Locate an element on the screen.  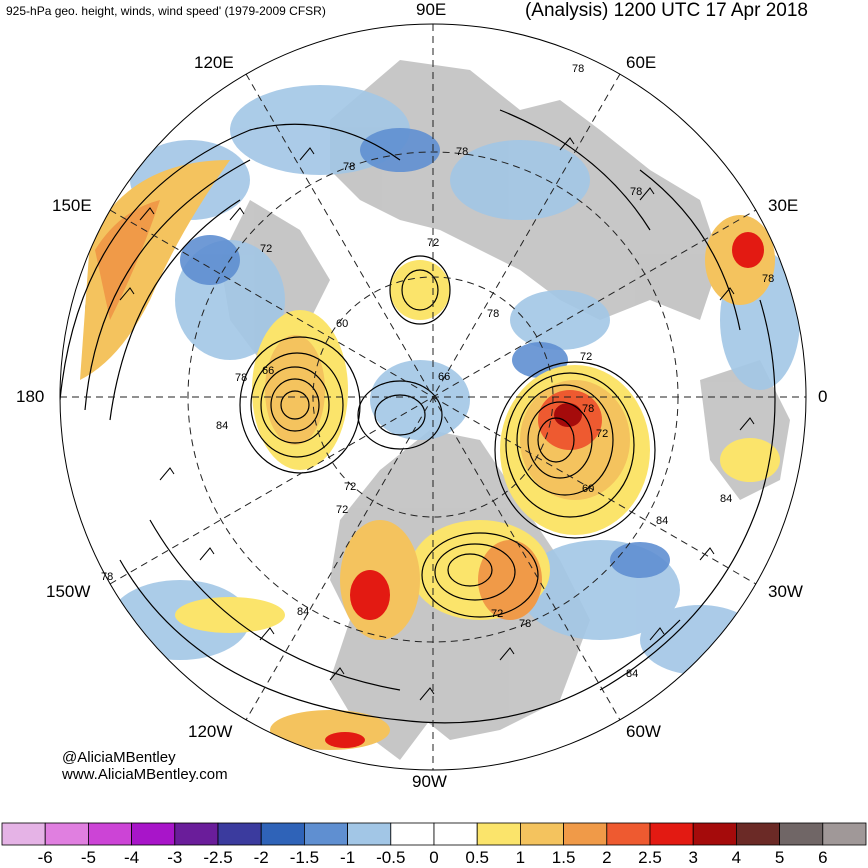
lon-label-30w: 30W is located at coordinates (785, 591).